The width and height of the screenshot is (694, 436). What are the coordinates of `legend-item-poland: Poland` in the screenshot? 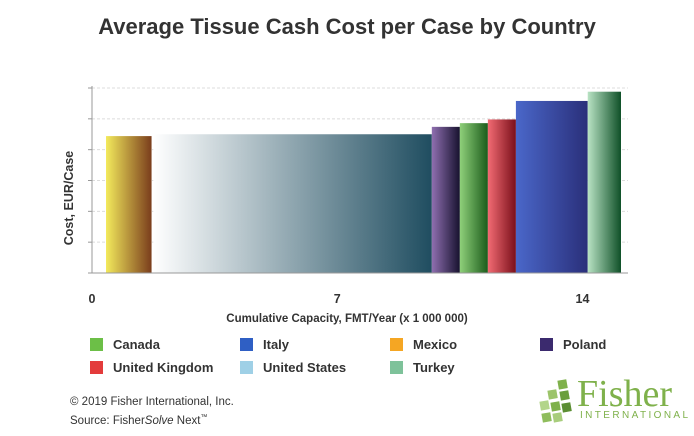 It's located at (585, 344).